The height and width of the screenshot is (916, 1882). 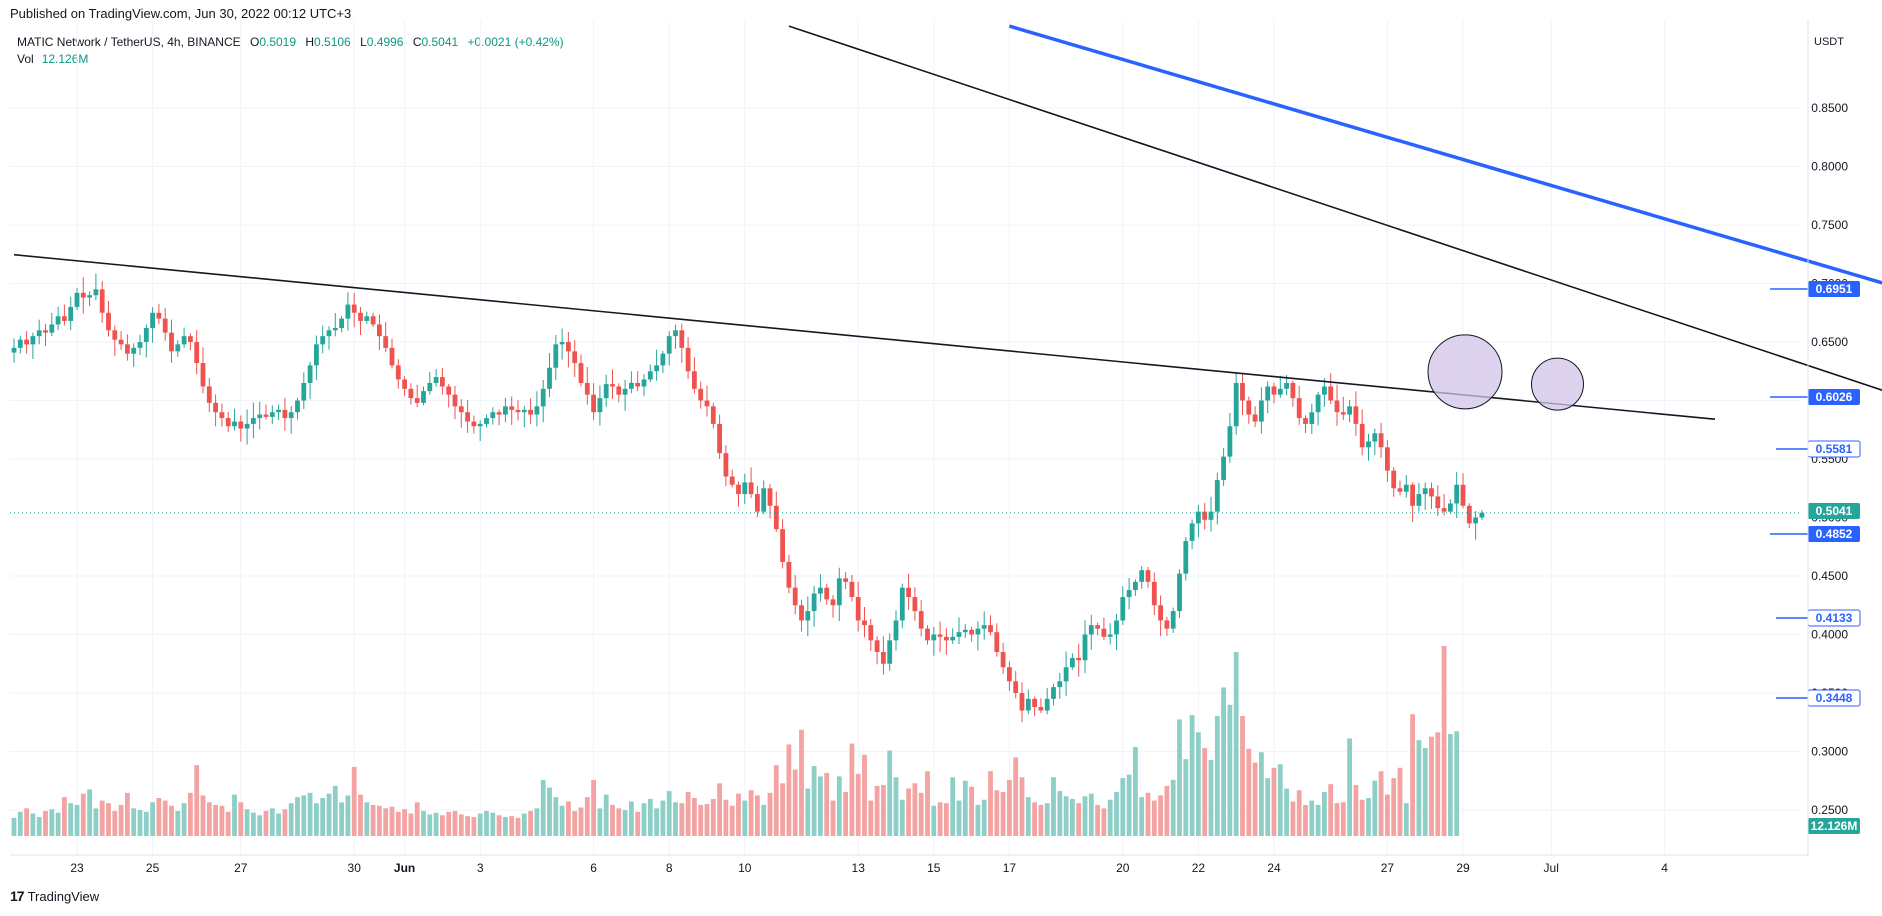 What do you see at coordinates (129, 42) in the screenshot?
I see `symbol-name: MATIC Network / TetherUS, 4h, BINANCE` at bounding box center [129, 42].